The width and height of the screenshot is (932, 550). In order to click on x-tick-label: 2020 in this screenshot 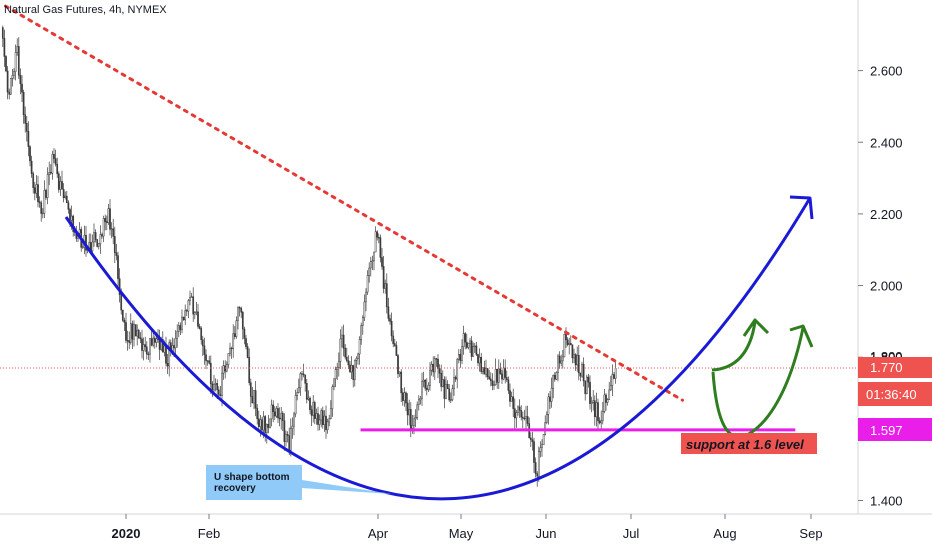, I will do `click(126, 533)`.